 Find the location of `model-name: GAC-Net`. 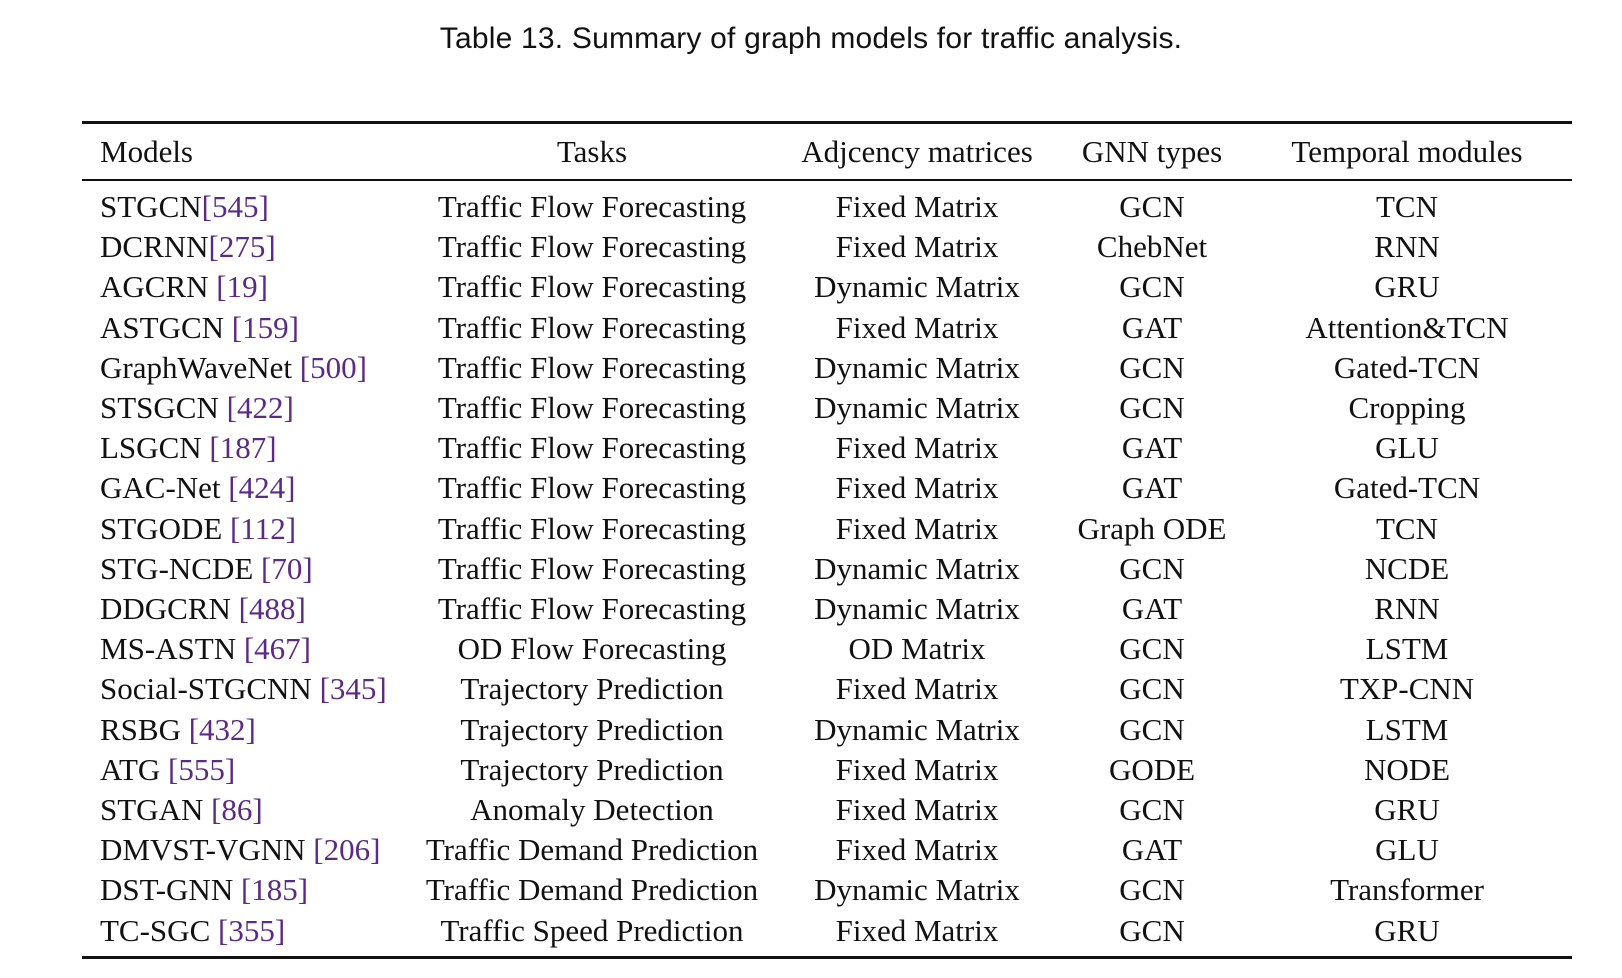

model-name: GAC-Net is located at coordinates (164, 488).